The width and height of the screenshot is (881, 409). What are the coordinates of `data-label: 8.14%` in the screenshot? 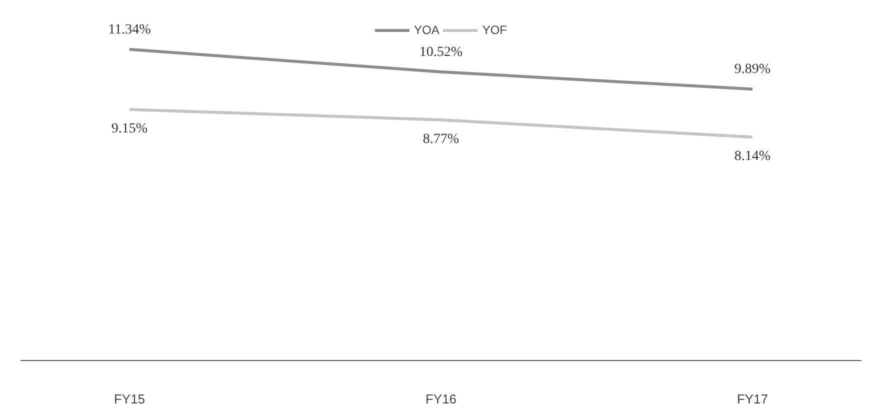 It's located at (752, 156).